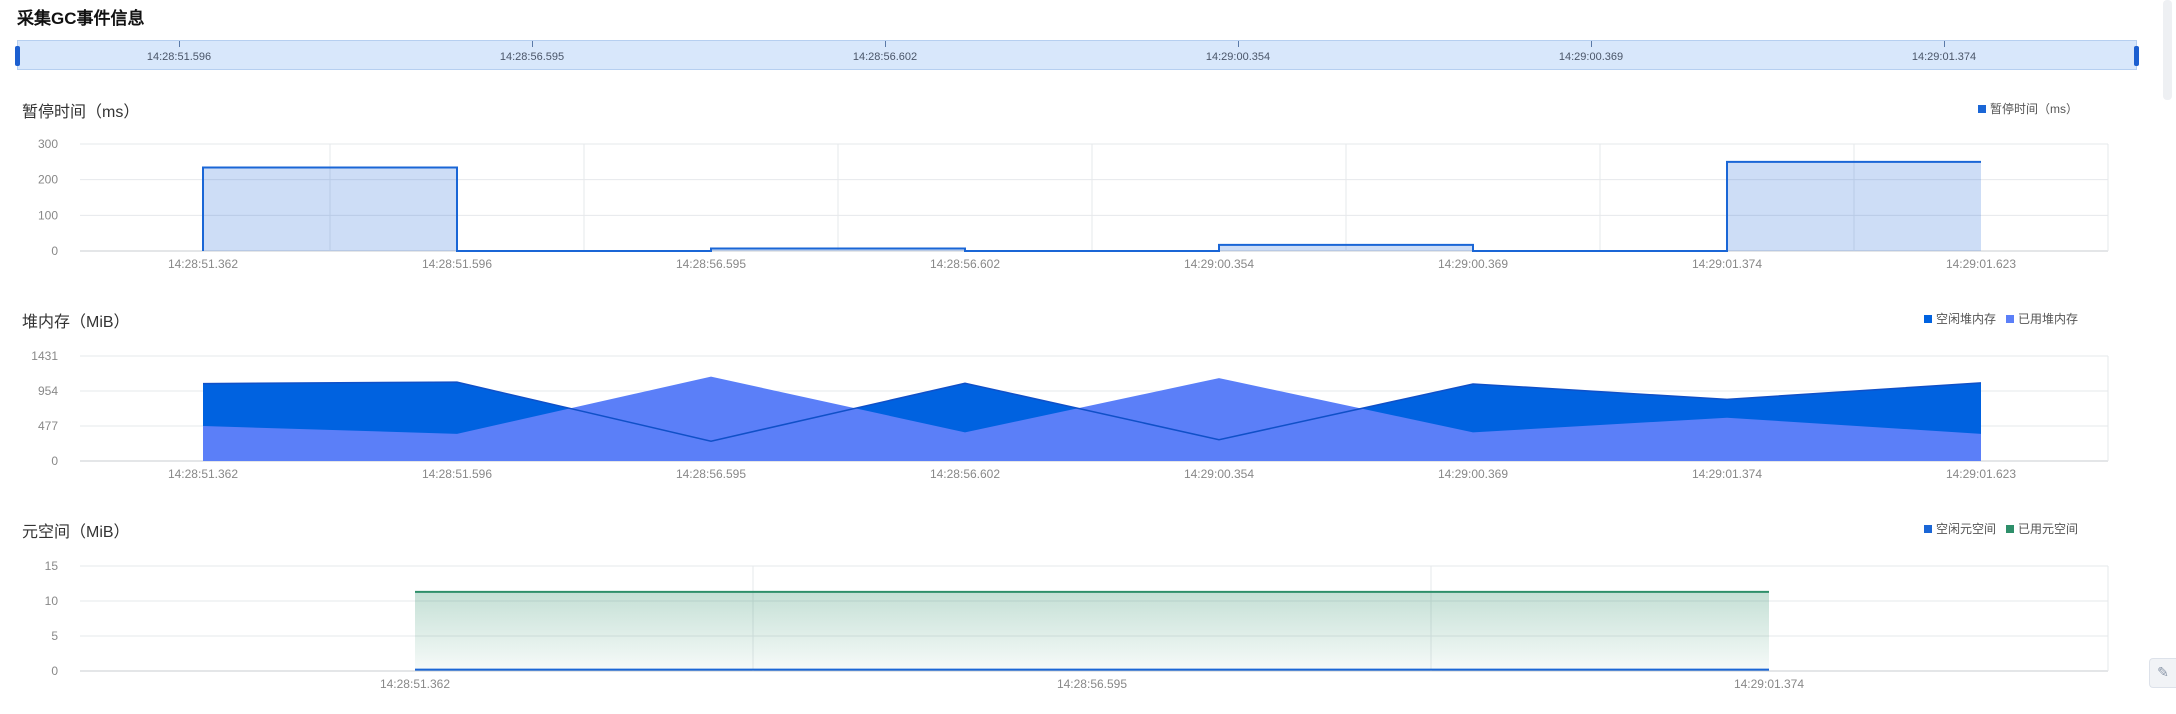 This screenshot has height=714, width=2176. Describe the element at coordinates (17, 56) in the screenshot. I see `timeline-left-handle` at that location.